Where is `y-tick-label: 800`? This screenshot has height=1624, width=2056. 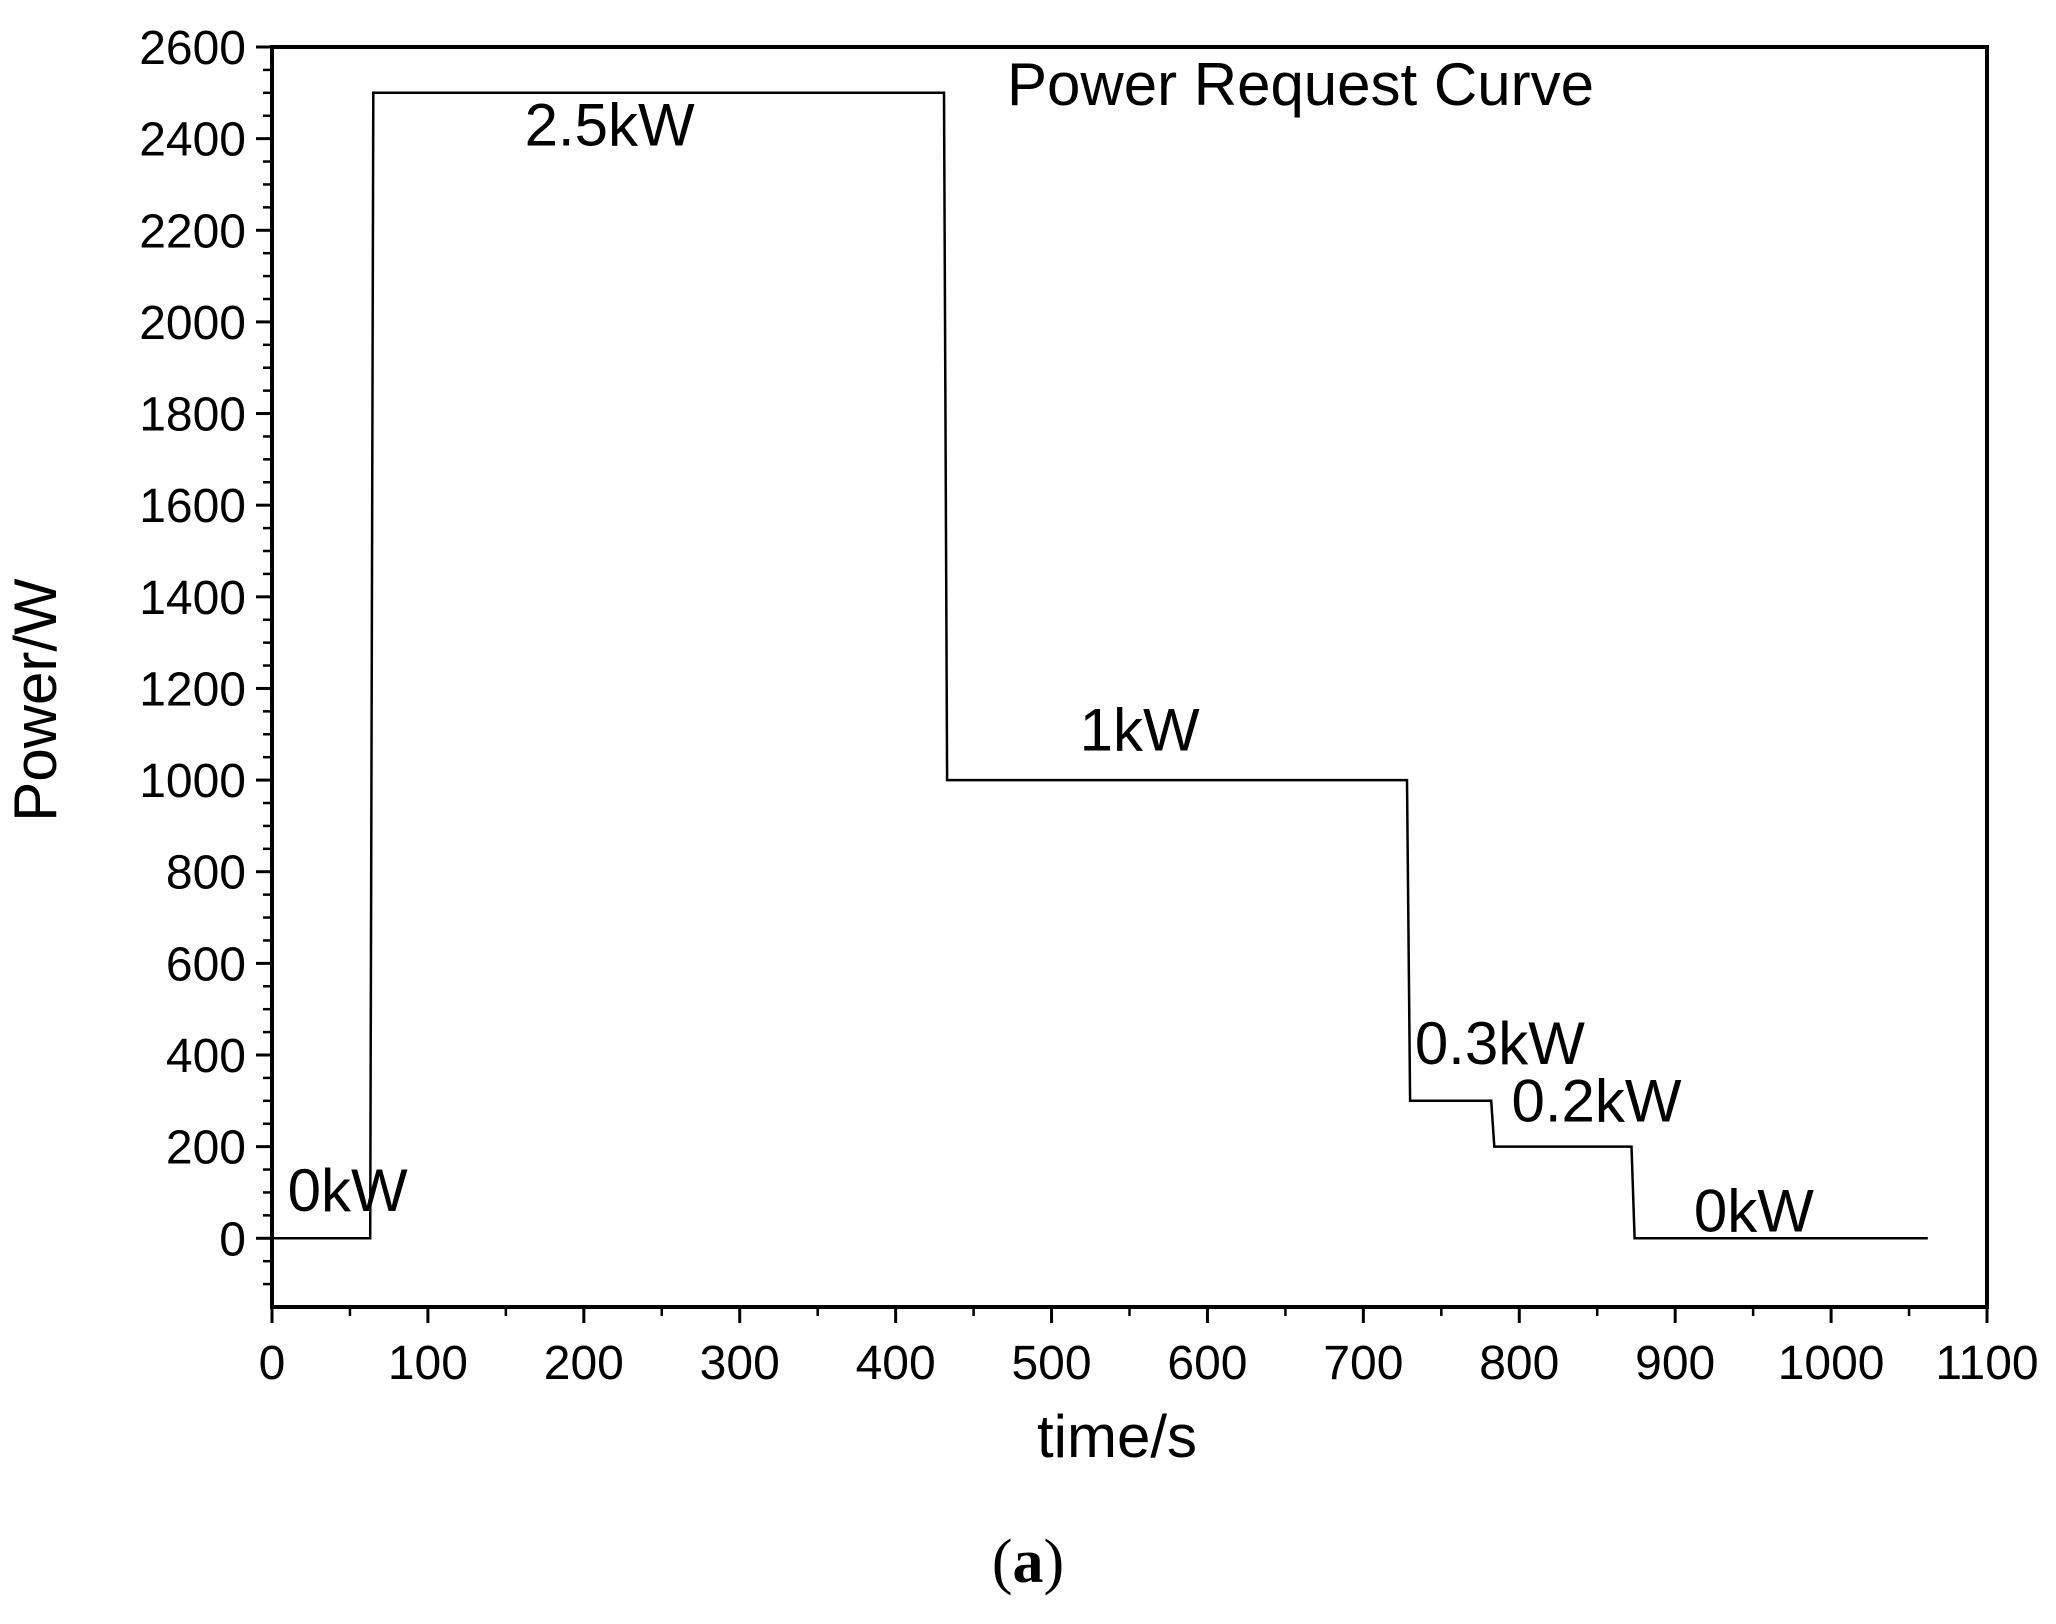
y-tick-label: 800 is located at coordinates (206, 873).